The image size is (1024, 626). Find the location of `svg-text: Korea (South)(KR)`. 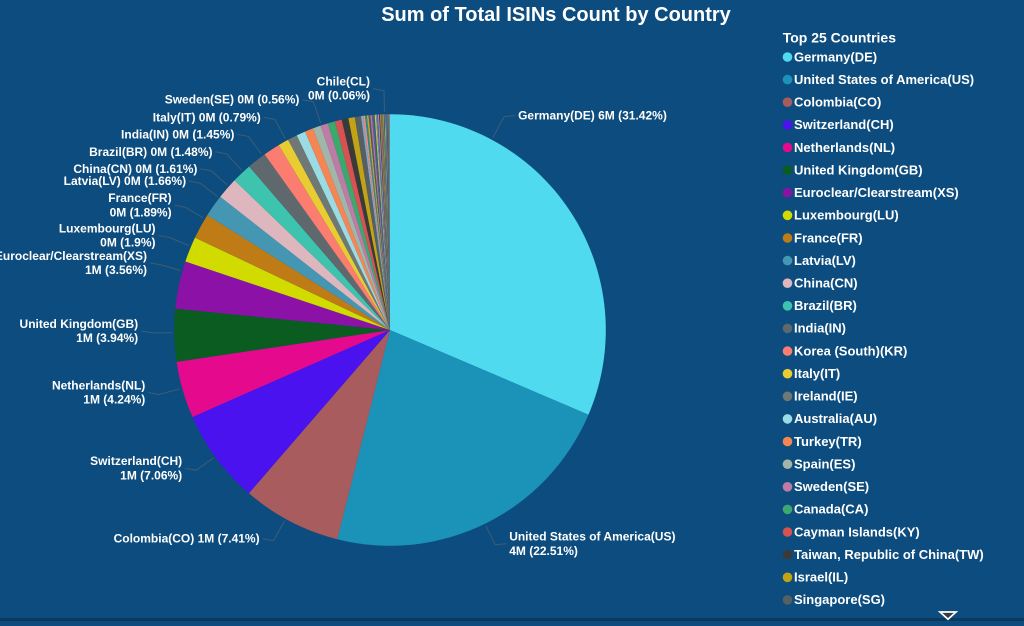

svg-text: Korea (South)(KR) is located at coordinates (850, 350).